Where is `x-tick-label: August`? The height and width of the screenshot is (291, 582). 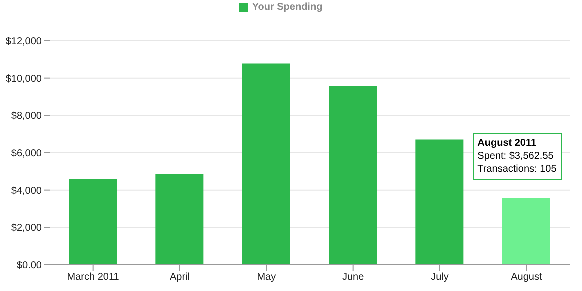 x-tick-label: August is located at coordinates (526, 278).